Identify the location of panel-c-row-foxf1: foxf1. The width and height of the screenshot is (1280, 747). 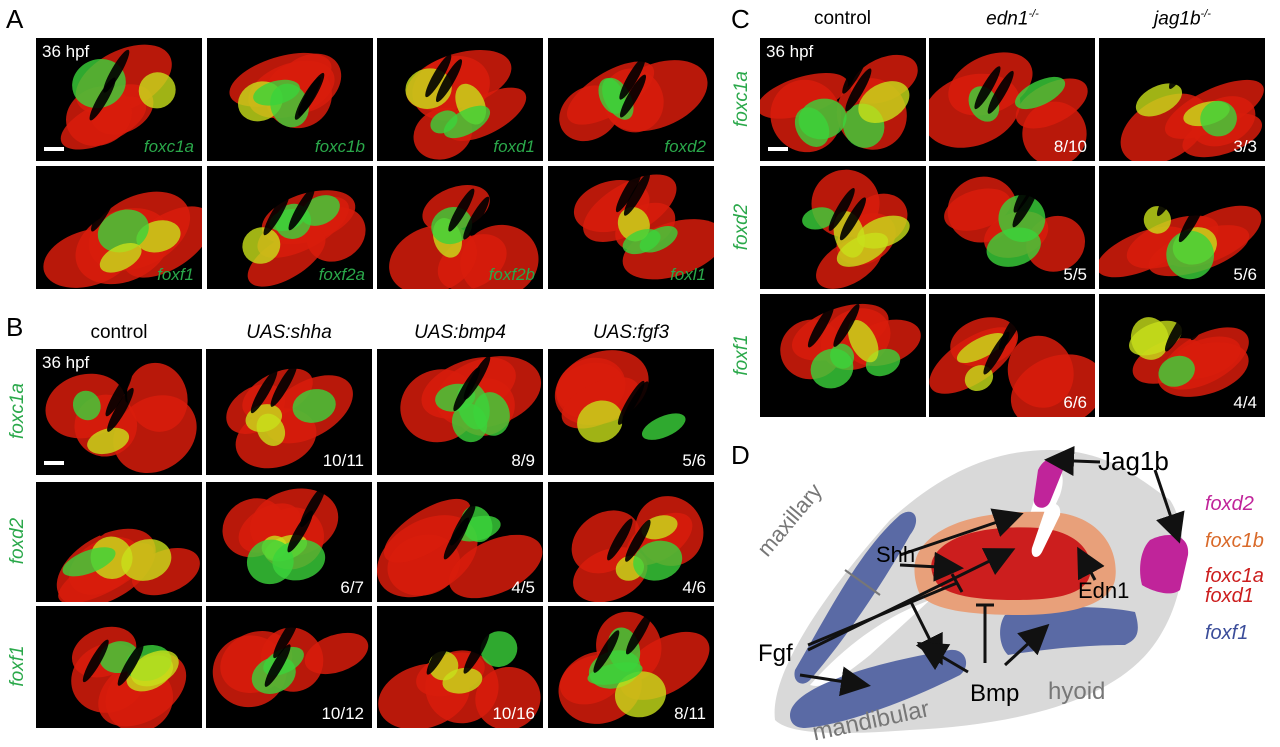
(741, 354).